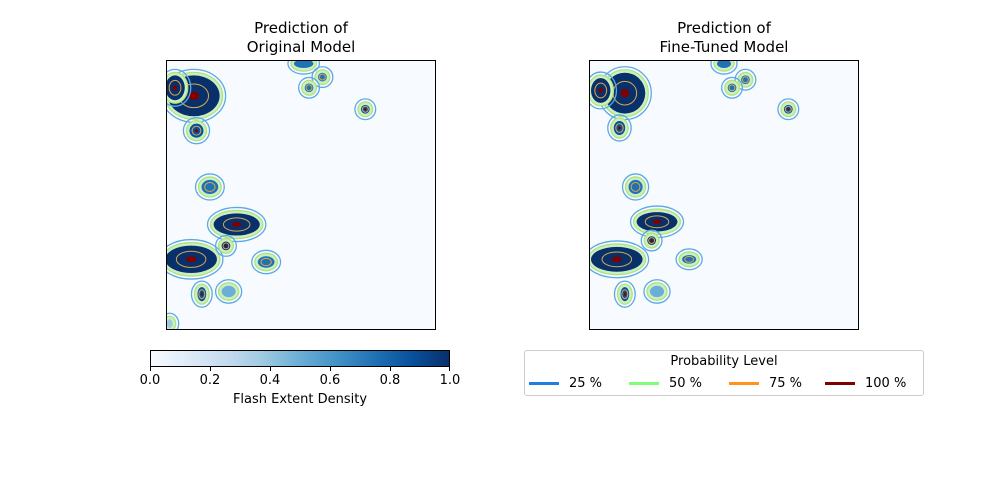 The height and width of the screenshot is (500, 1000). I want to click on legend-item-25: 25 %, so click(565, 383).